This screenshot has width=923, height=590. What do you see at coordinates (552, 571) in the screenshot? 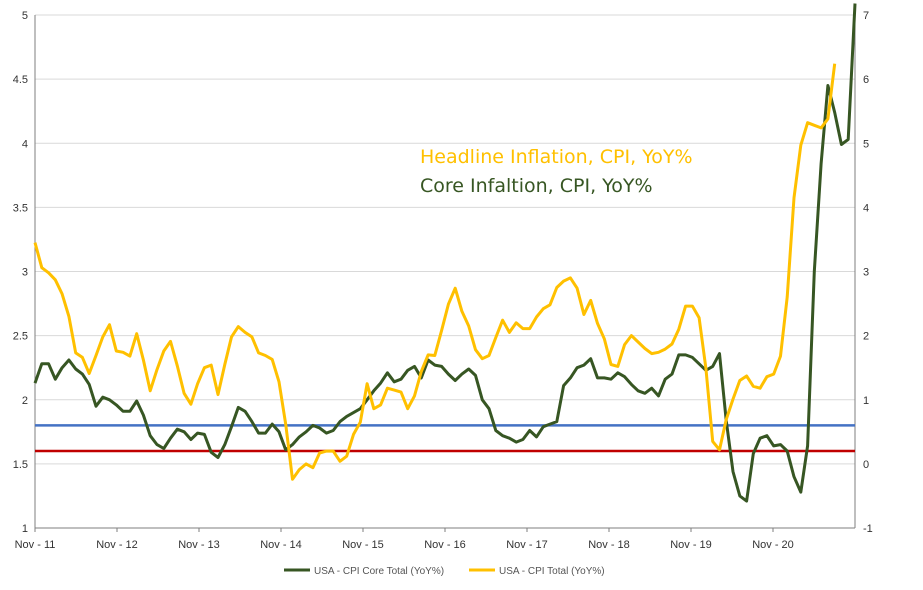
I see `legend-label-headline: USA - CPI Total (YoY%)` at bounding box center [552, 571].